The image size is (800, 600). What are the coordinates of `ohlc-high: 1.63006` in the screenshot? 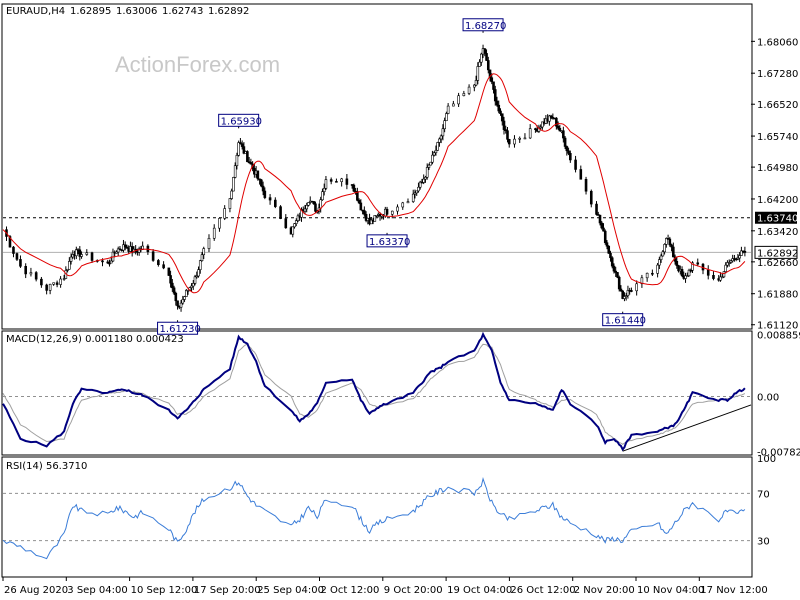 It's located at (136, 11).